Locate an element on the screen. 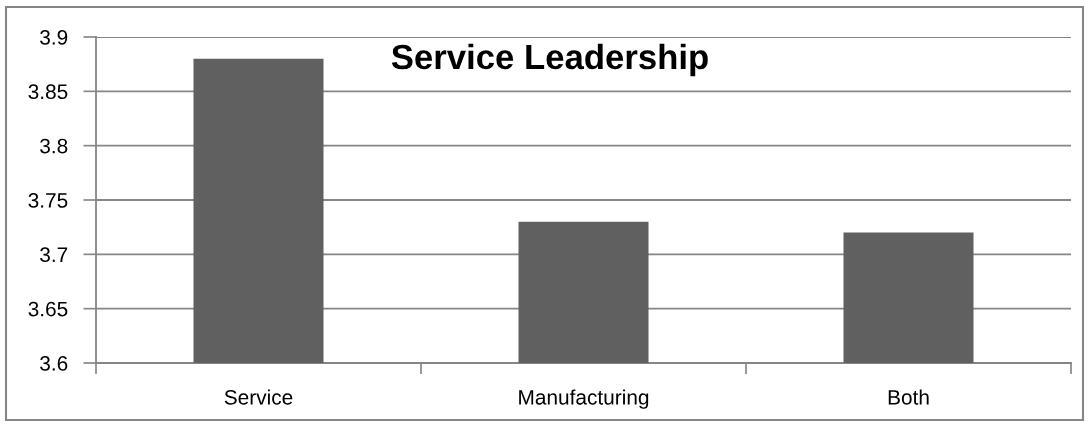  x-tick-label: Both is located at coordinates (908, 397).